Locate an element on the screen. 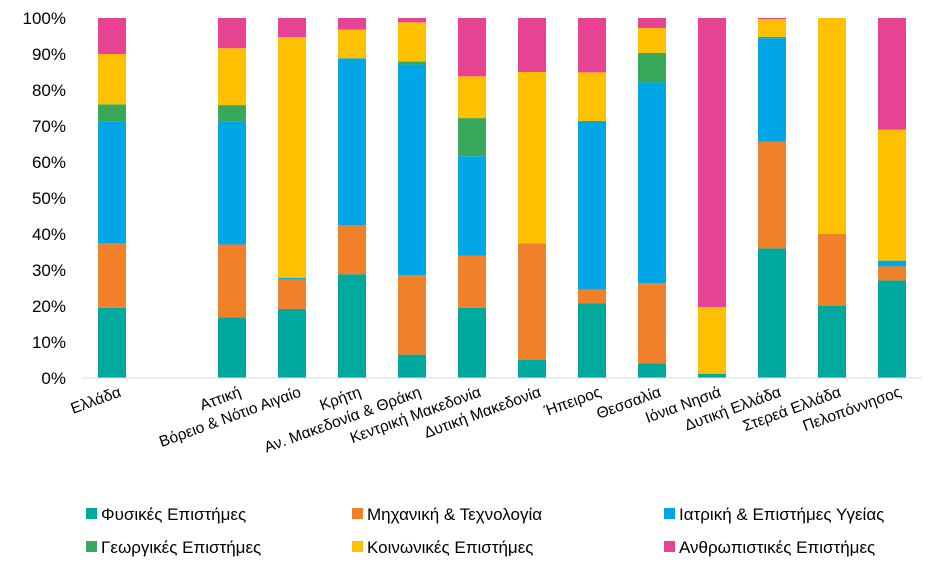 This screenshot has height=569, width=943. legend-item: Γεωργικές Επιστήμες is located at coordinates (173, 547).